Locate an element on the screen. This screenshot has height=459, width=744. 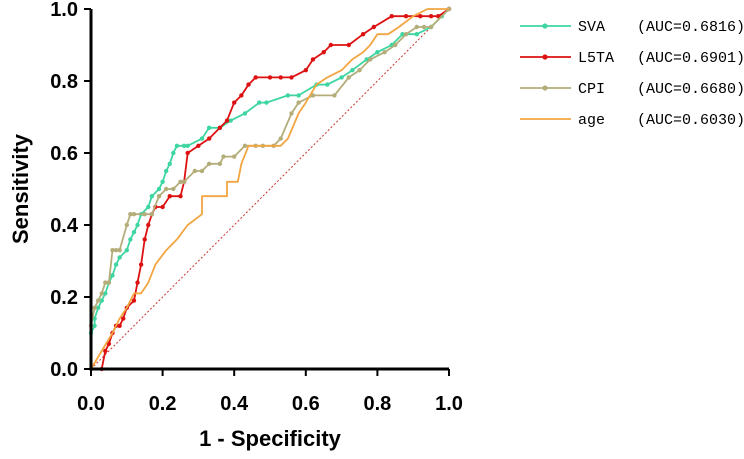
x-tick-label: 0.0 is located at coordinates (91, 404).